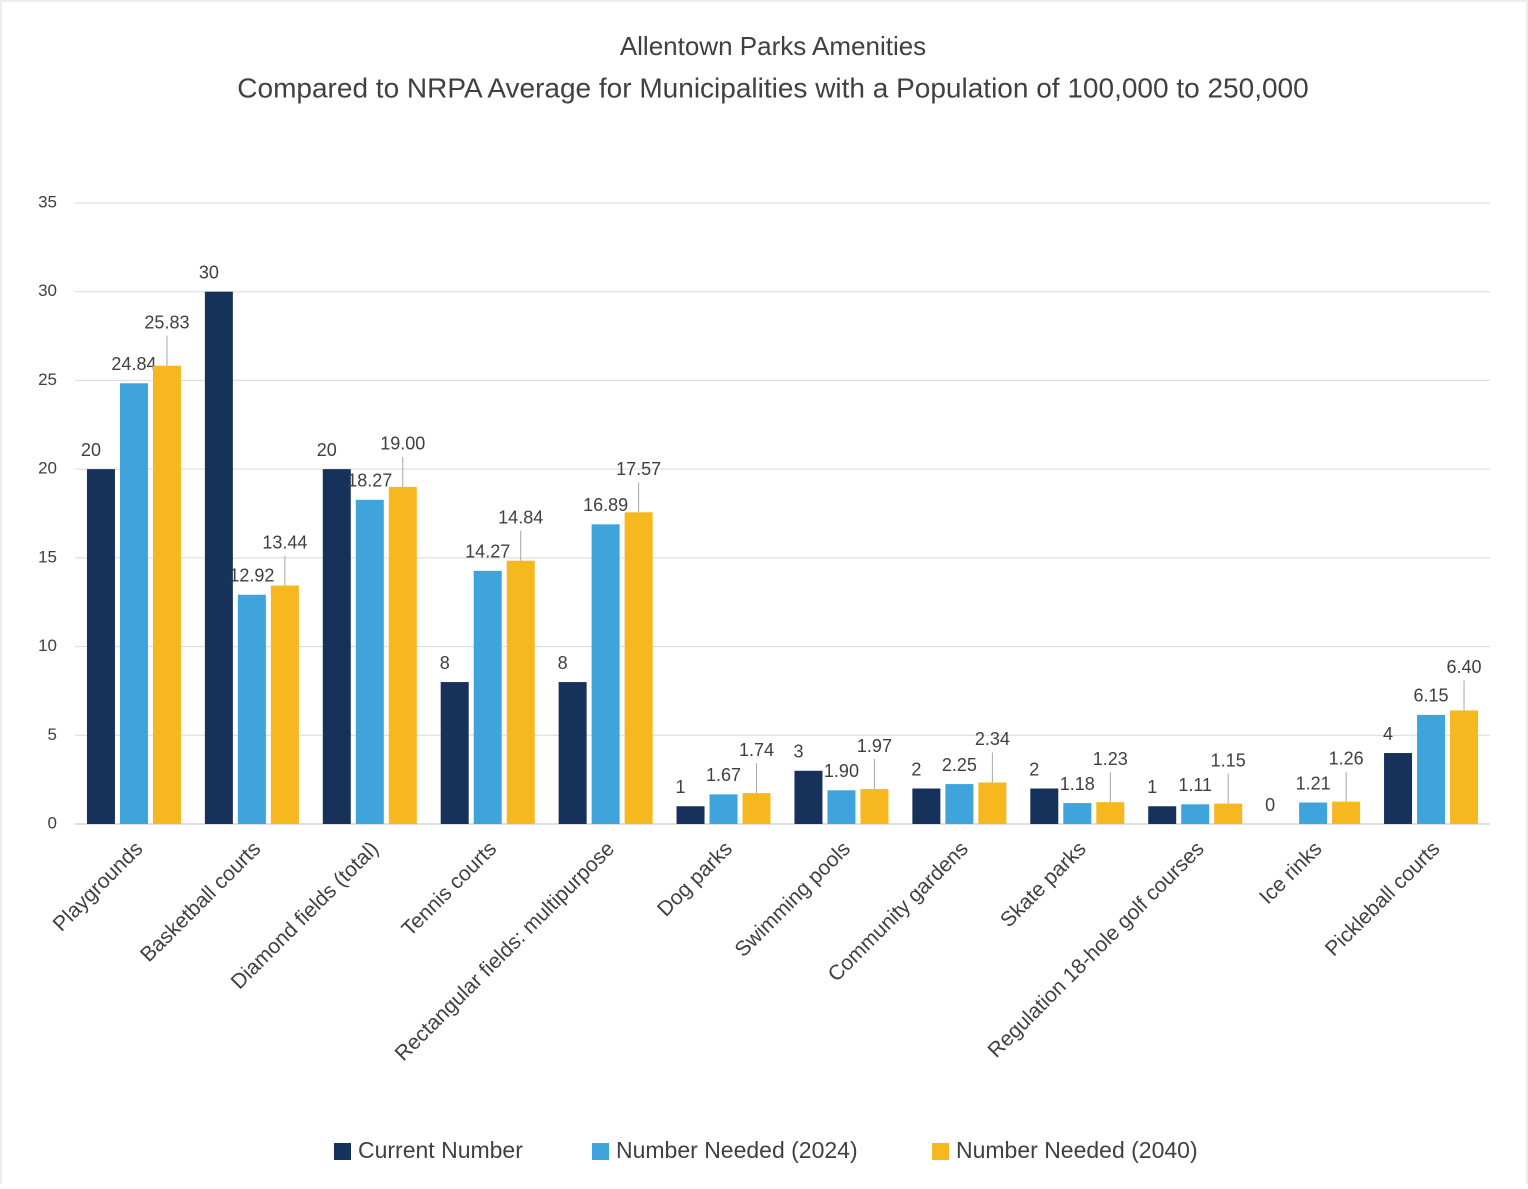  What do you see at coordinates (773, 46) in the screenshot?
I see `chart-title: Allentown Parks Amenities` at bounding box center [773, 46].